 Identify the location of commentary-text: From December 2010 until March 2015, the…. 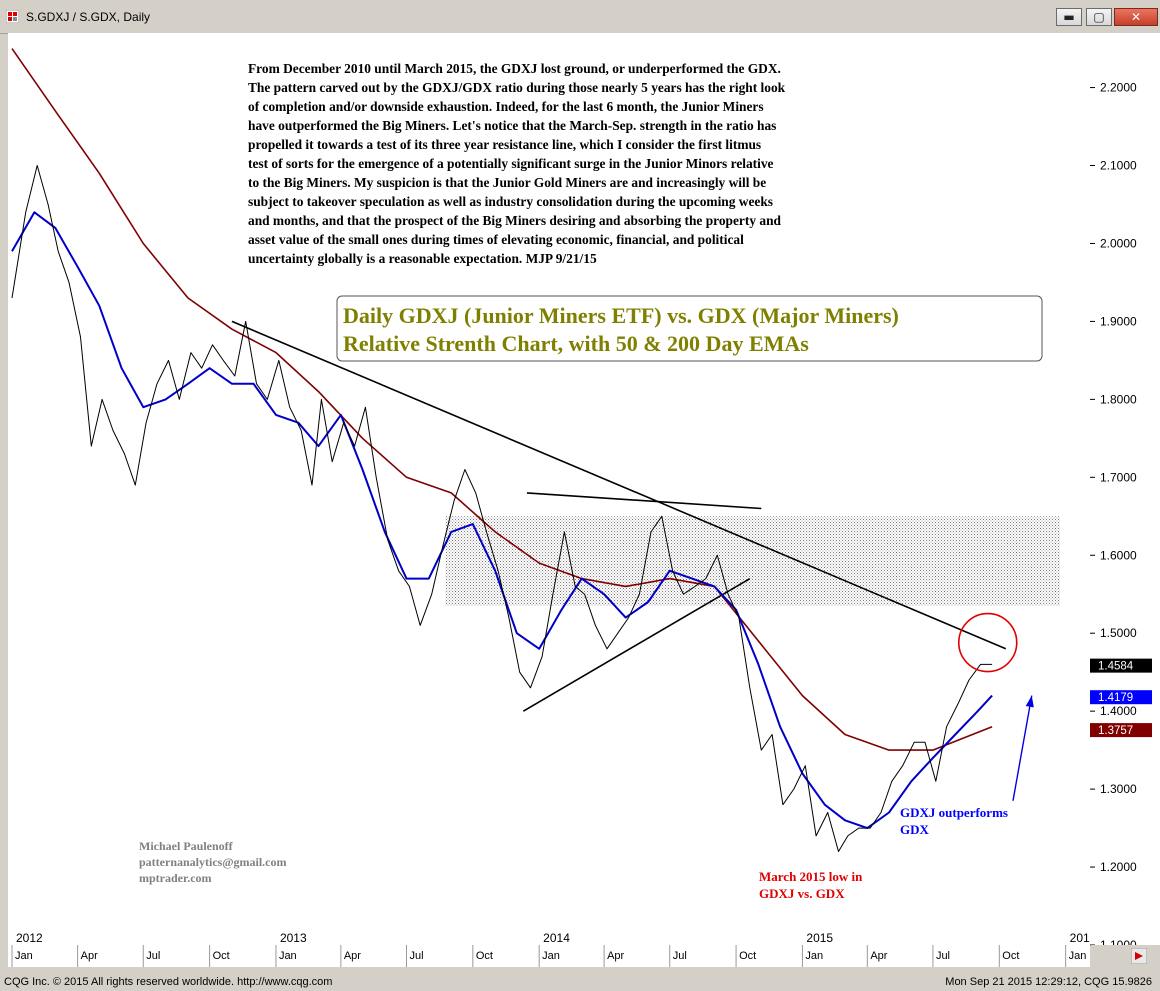
(517, 163).